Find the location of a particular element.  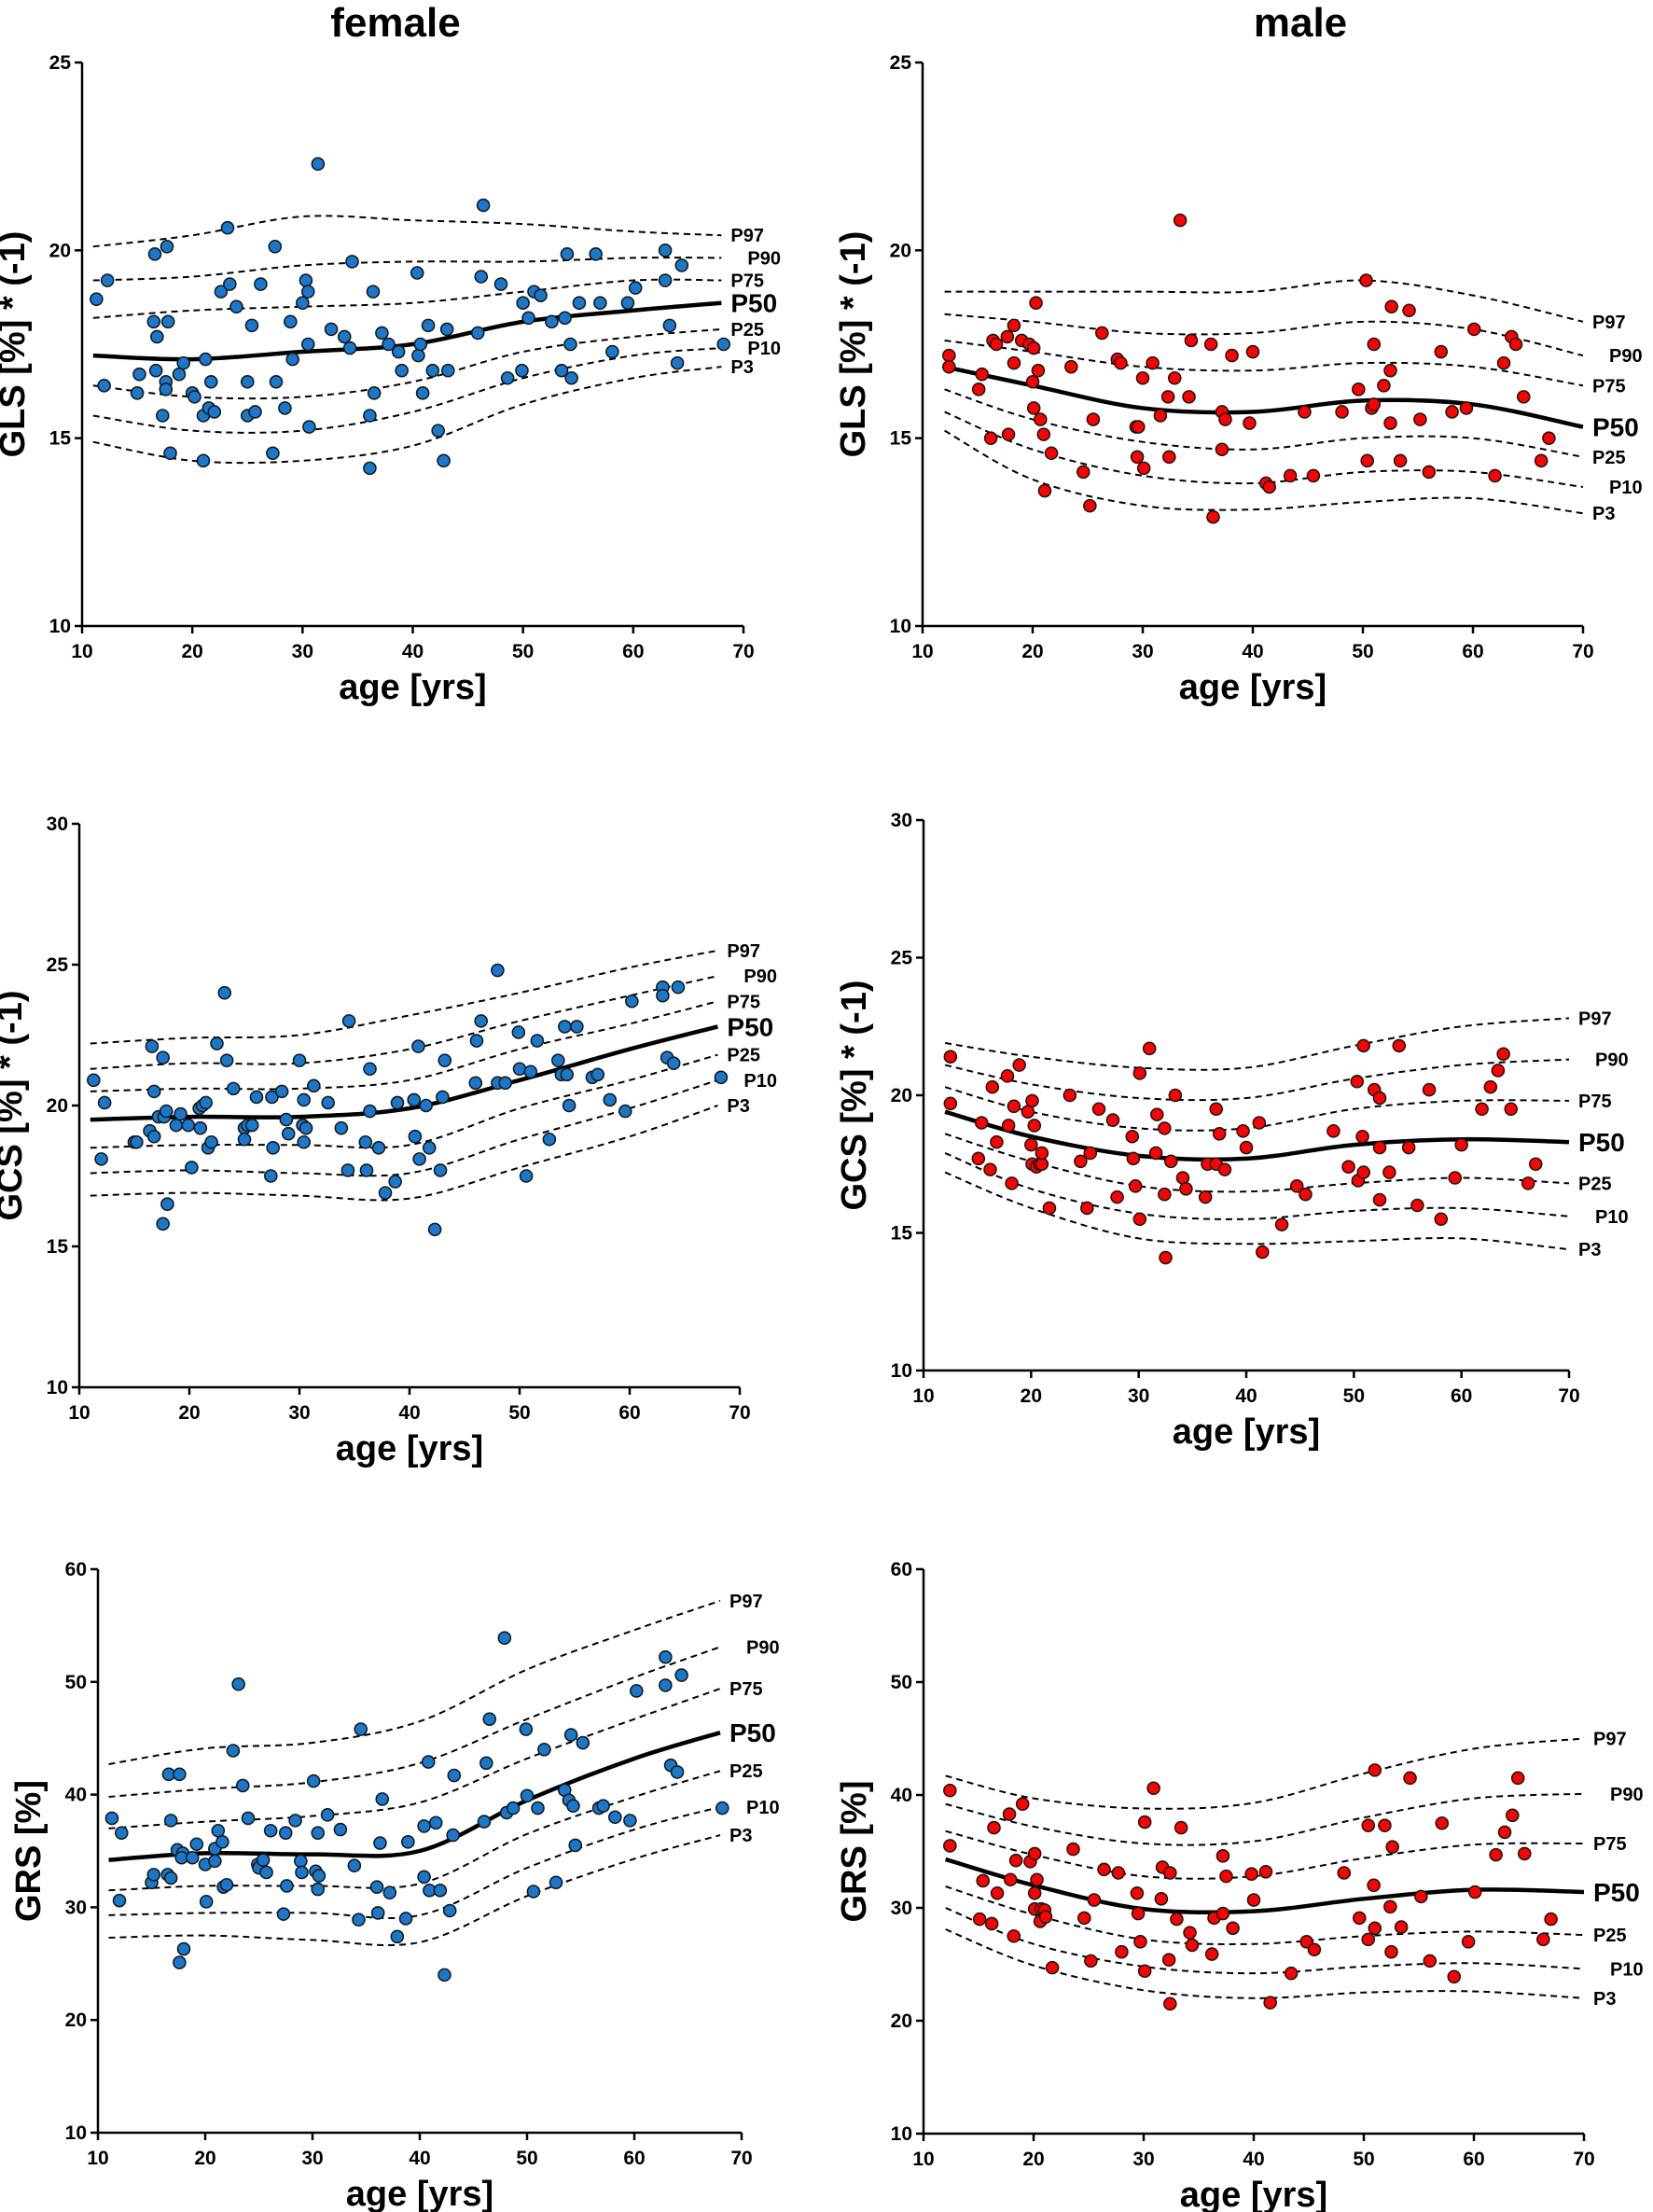

percentile-curve-p50 is located at coordinates (404, 1073).